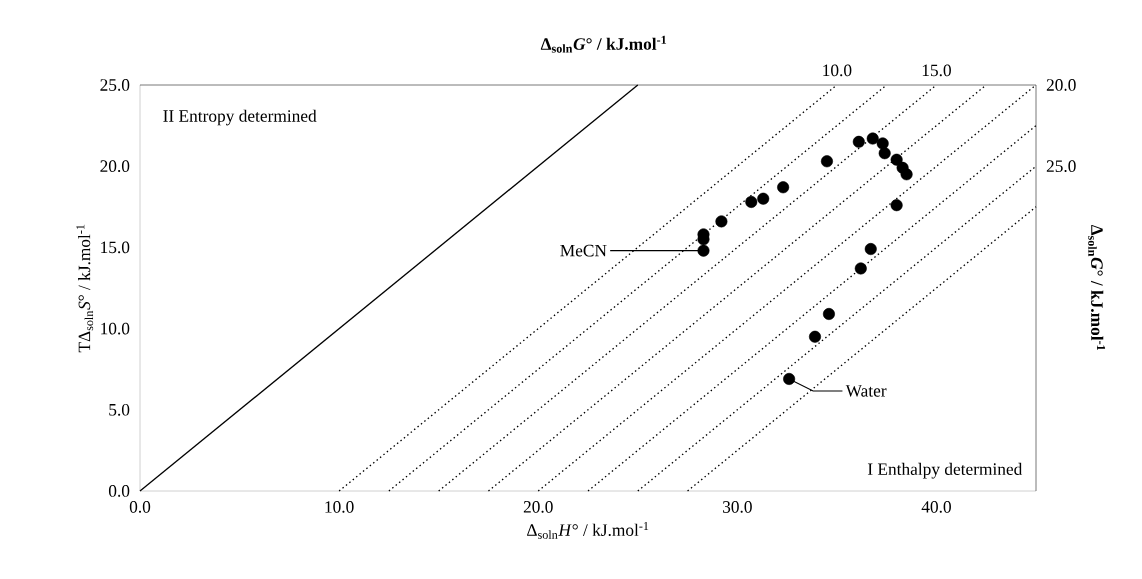  I want to click on annotation: I Enthalpy determined, so click(945, 470).